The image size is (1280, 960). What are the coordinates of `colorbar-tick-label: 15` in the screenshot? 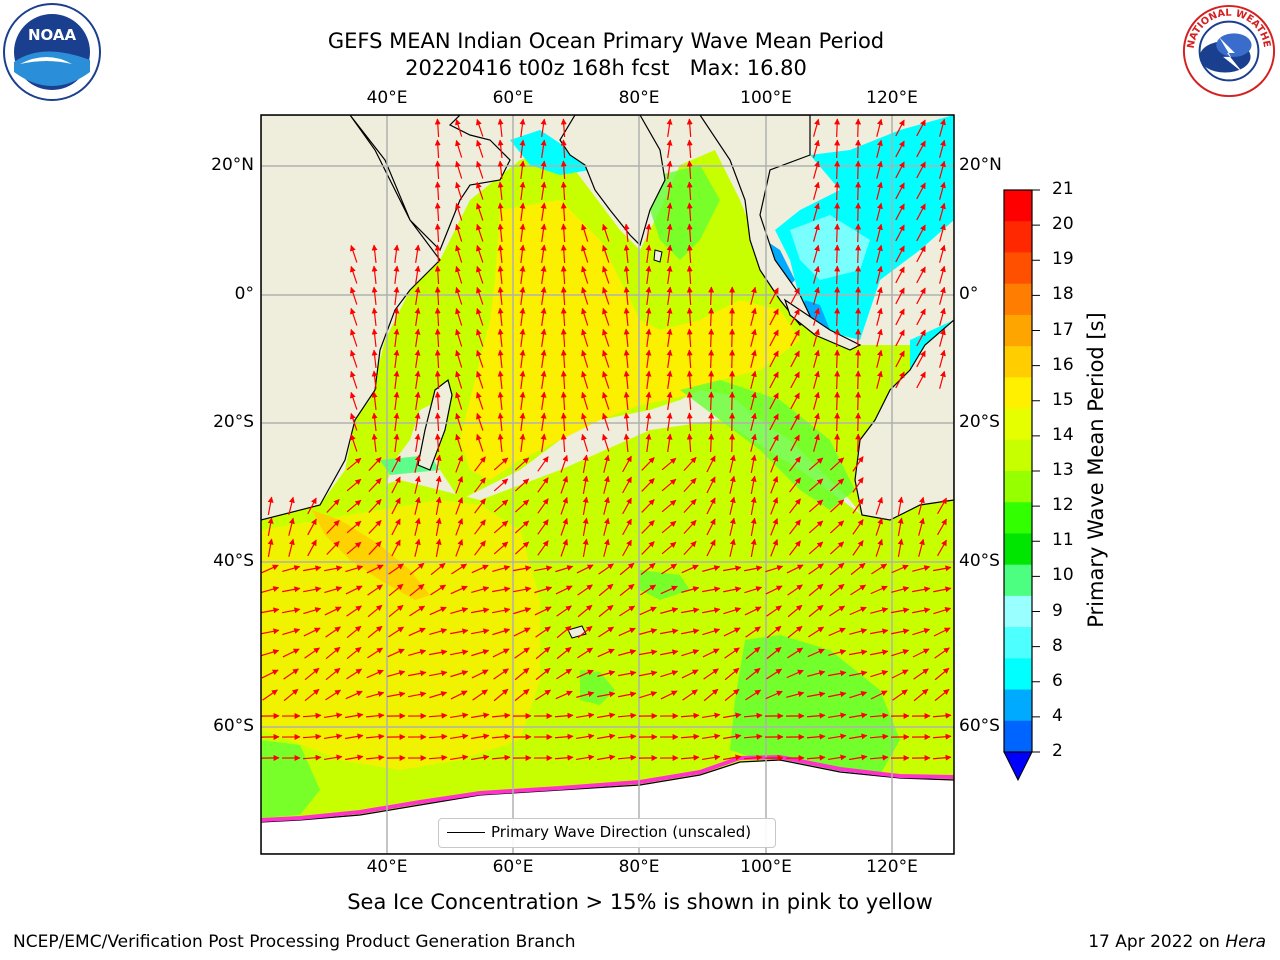 It's located at (1063, 399).